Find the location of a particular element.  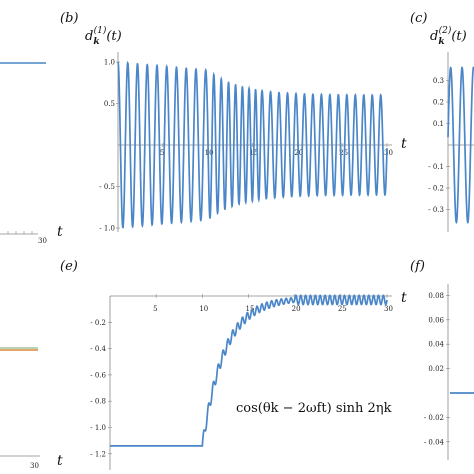

panel-b-ylabel: dk(1)(t) is located at coordinates (103, 36).